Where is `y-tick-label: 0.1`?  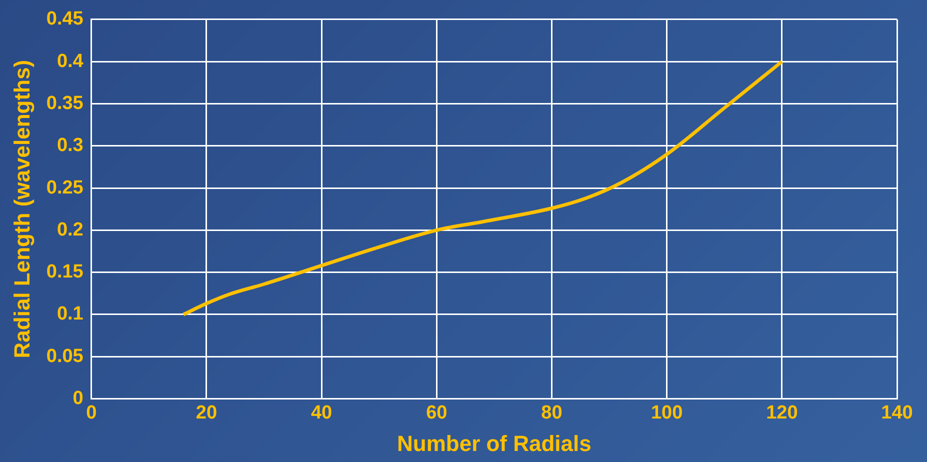
y-tick-label: 0.1 is located at coordinates (70, 314).